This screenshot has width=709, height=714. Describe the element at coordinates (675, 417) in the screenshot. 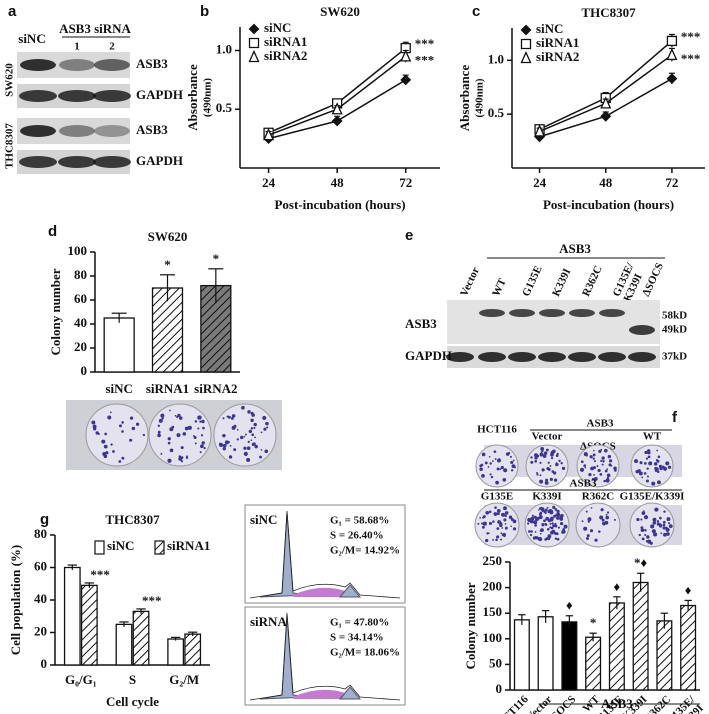

I see `panel-label: f` at that location.